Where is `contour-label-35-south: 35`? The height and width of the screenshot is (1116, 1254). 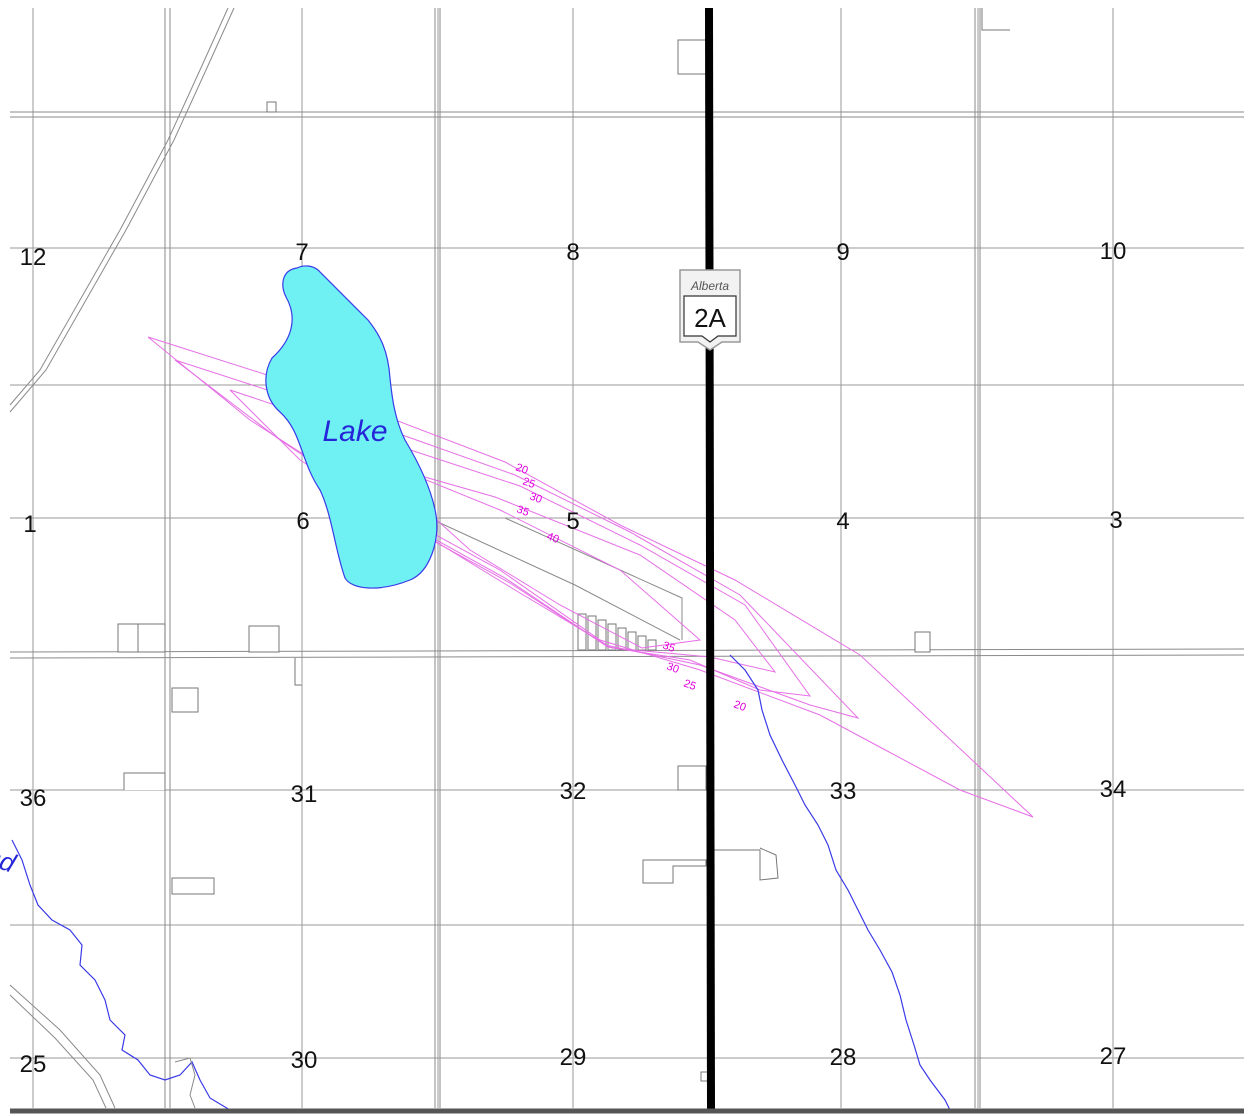
contour-label-35-south: 35 is located at coordinates (669, 647).